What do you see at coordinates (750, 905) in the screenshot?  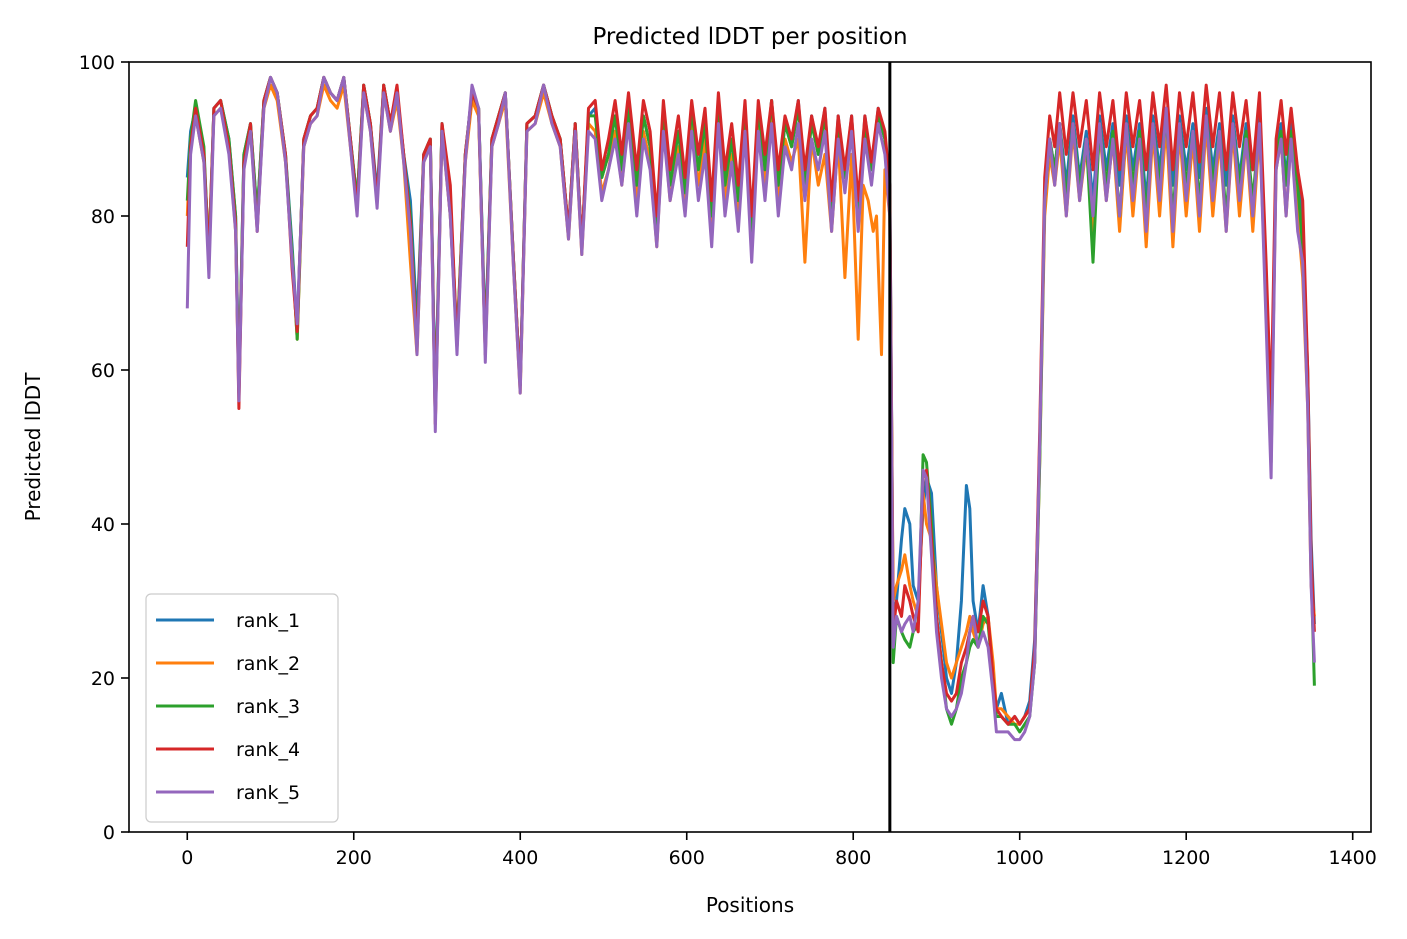 I see `x-axis-title: Positions` at bounding box center [750, 905].